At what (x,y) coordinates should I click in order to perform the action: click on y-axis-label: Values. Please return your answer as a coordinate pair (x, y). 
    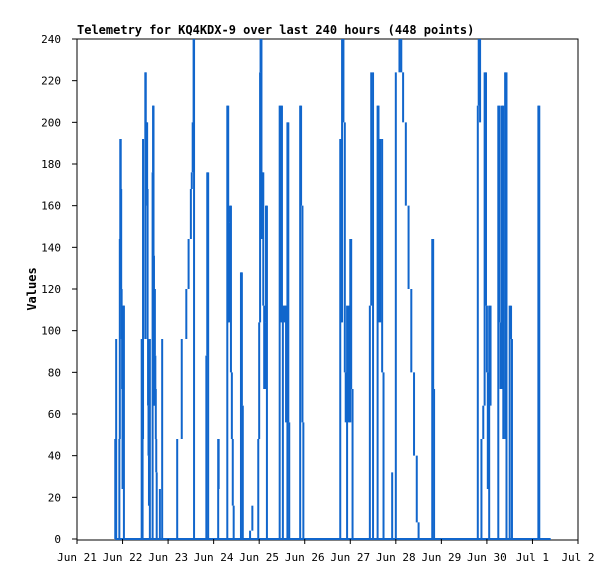
    Looking at the image, I should click on (32, 288).